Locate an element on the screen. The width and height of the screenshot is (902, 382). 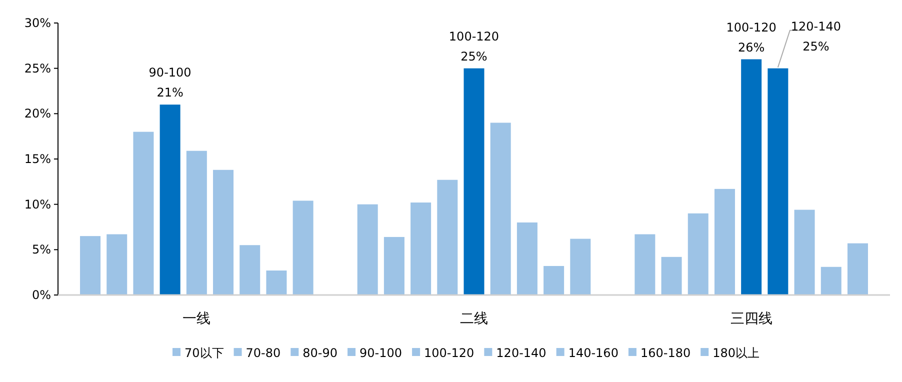
y-tick-label: 15% is located at coordinates (37, 159).